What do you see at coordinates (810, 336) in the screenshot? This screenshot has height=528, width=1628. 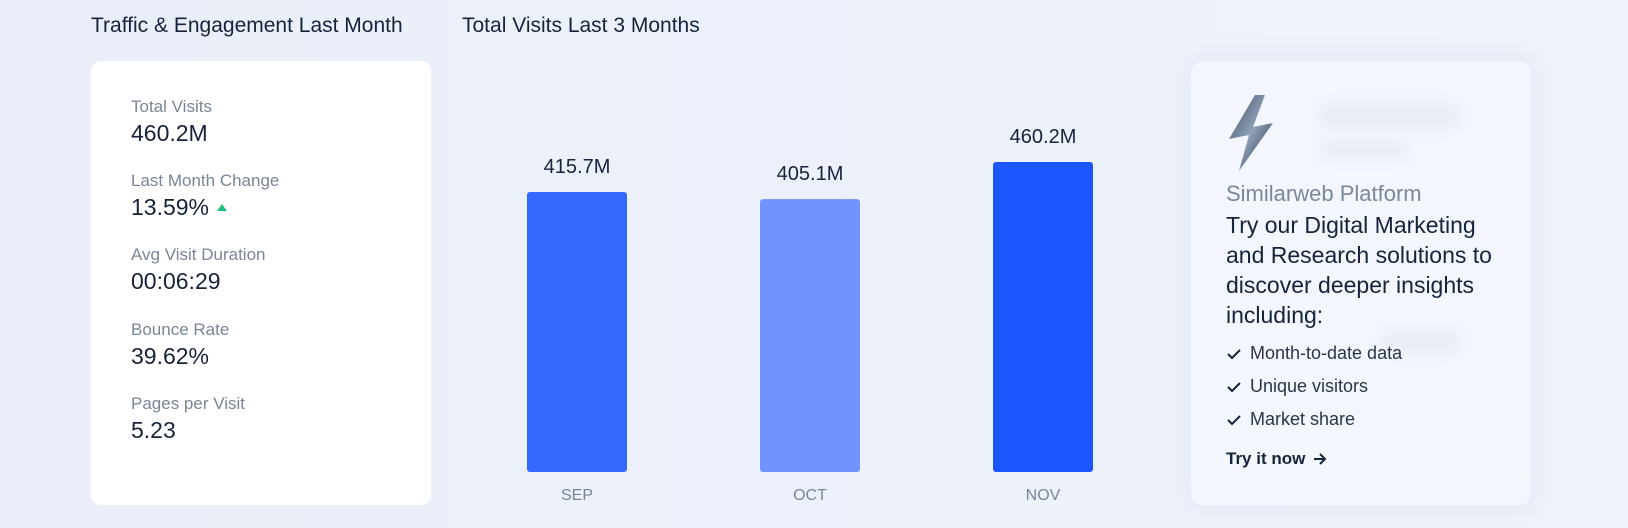 I see `bar-oct` at bounding box center [810, 336].